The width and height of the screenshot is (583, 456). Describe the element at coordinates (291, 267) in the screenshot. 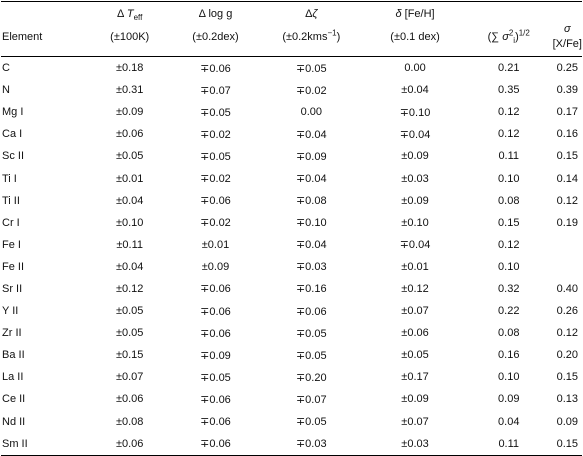

I see `table-row: Fe II ±0.04 ±0.09 ∓0.03 ±0.01 0.10` at that location.